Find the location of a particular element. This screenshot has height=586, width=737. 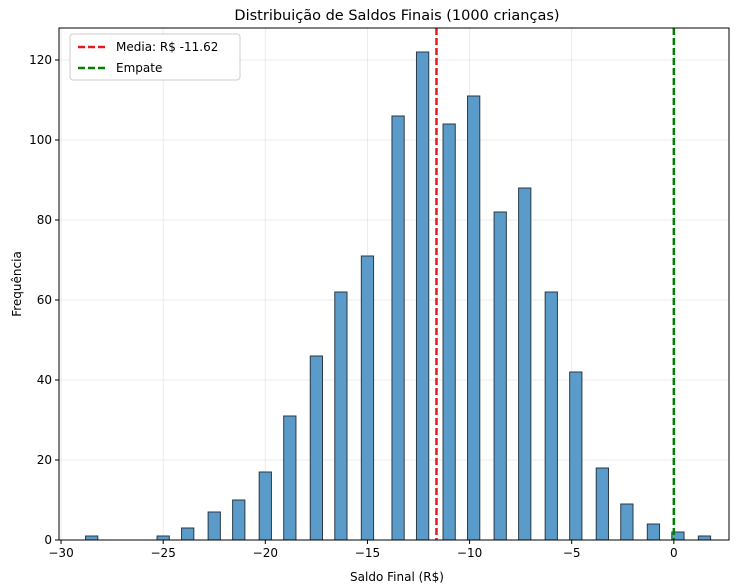

y-tick-label: 120 is located at coordinates (40, 60).